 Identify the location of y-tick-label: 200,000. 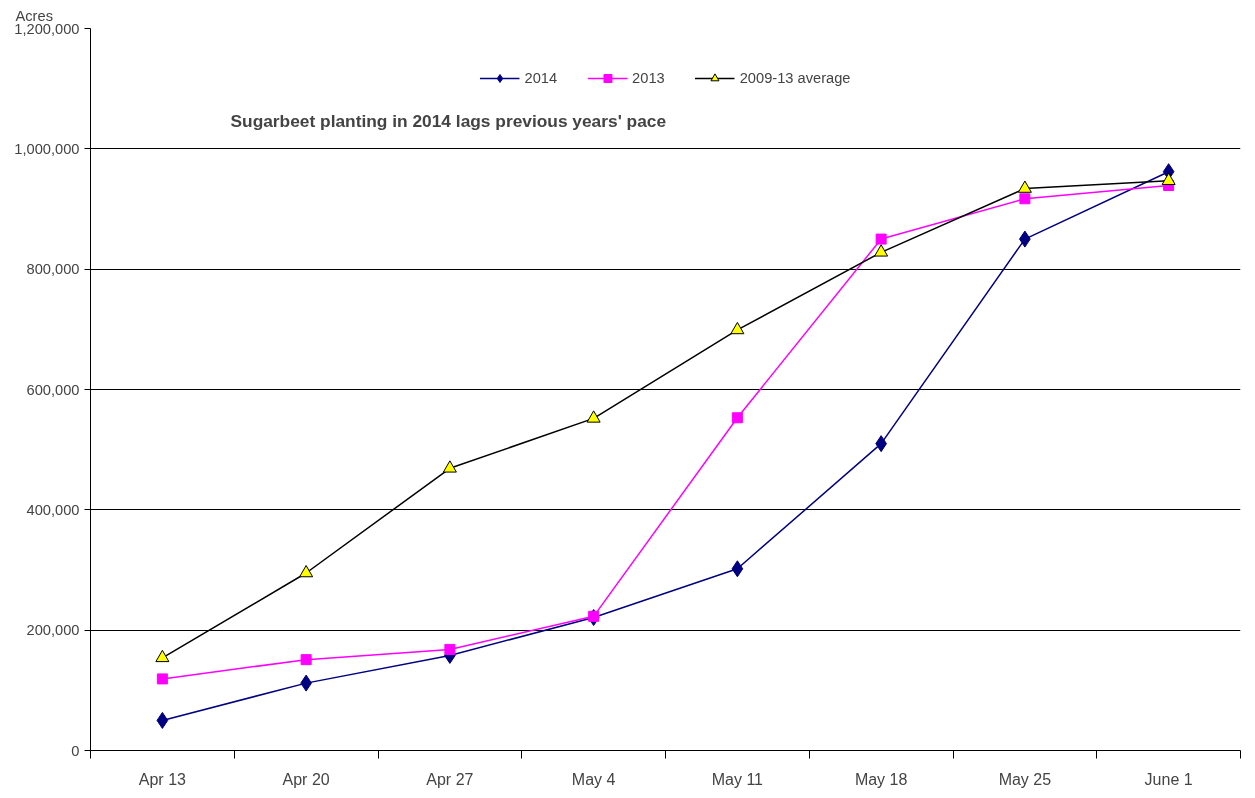
(53, 630).